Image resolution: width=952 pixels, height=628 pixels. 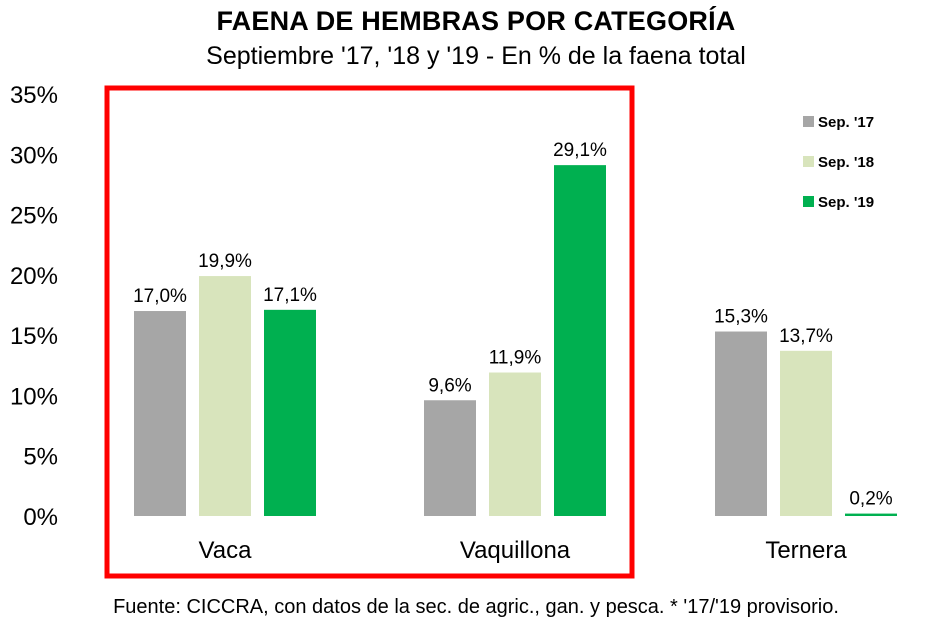 What do you see at coordinates (160, 296) in the screenshot?
I see `data-label: 17,0%` at bounding box center [160, 296].